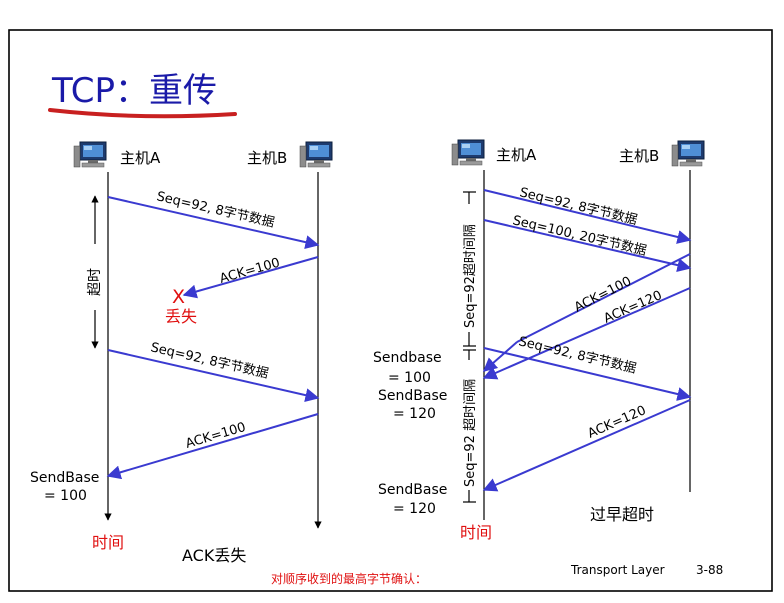  I want to click on sendbase-value: = 100, so click(65, 496).